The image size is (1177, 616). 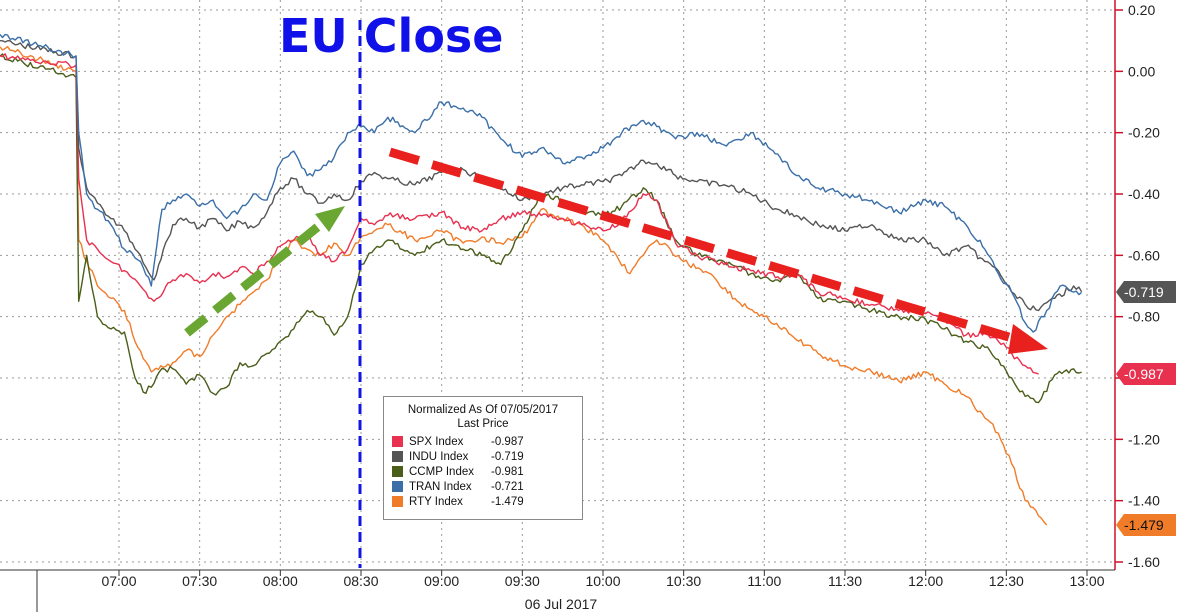 What do you see at coordinates (436, 501) in the screenshot?
I see `legend-series-name: RTY Index` at bounding box center [436, 501].